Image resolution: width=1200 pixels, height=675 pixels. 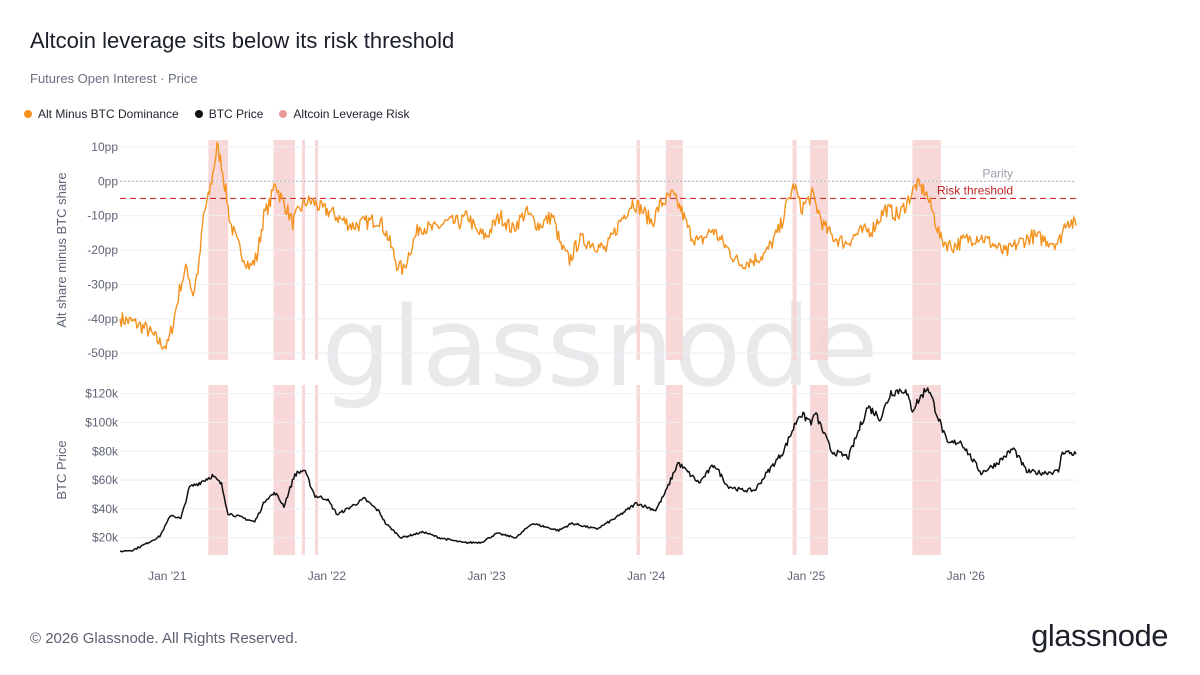 What do you see at coordinates (646, 576) in the screenshot?
I see `x-tick-label: Jan '24` at bounding box center [646, 576].